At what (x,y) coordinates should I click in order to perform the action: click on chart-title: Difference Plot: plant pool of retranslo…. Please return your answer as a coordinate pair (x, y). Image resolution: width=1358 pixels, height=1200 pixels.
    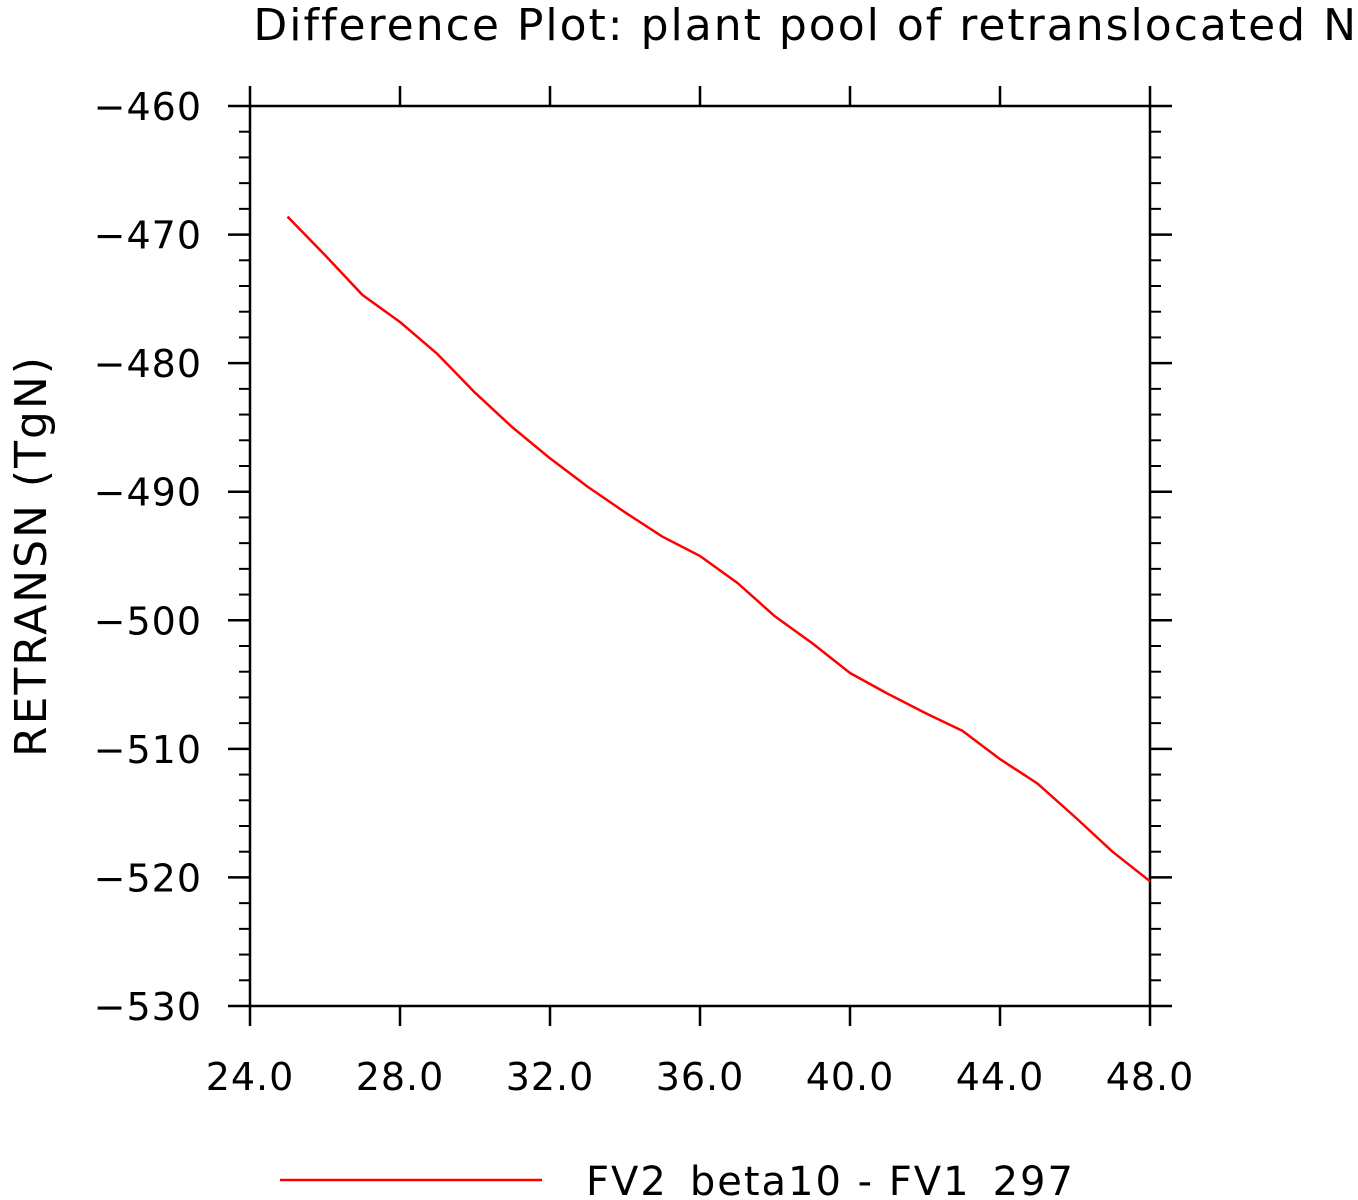
    Looking at the image, I should click on (805, 25).